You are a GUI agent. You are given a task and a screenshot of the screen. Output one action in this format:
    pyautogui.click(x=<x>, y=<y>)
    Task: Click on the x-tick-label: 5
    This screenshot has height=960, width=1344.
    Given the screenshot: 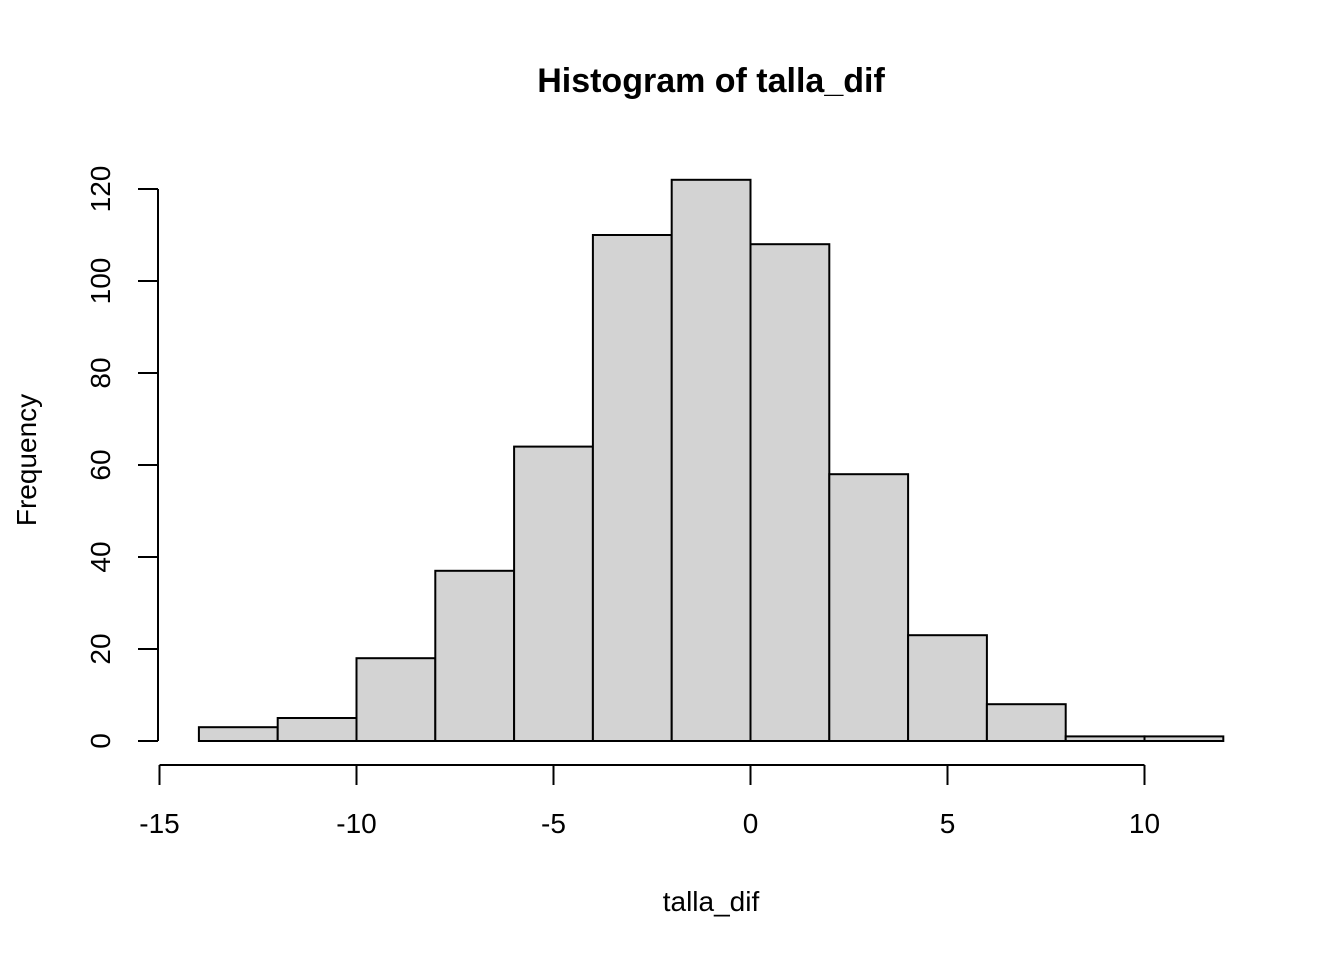 What is the action you would take?
    pyautogui.click(x=948, y=823)
    